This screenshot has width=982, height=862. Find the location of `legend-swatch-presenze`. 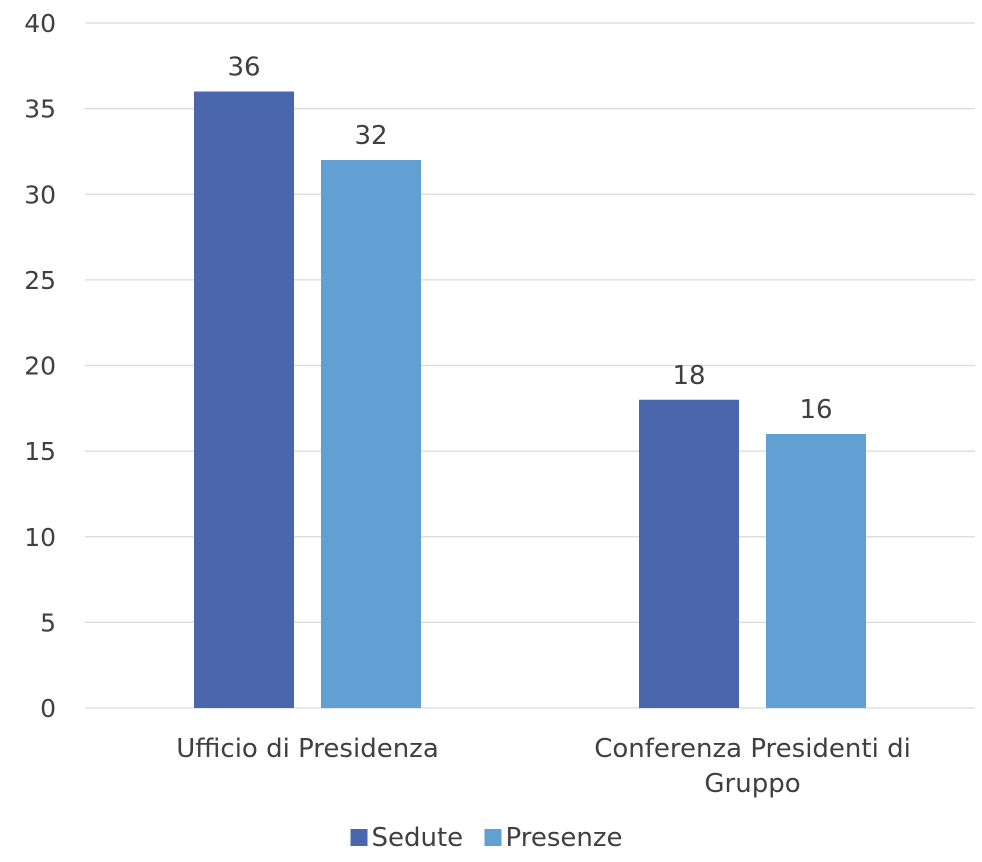

legend-swatch-presenze is located at coordinates (493, 837).